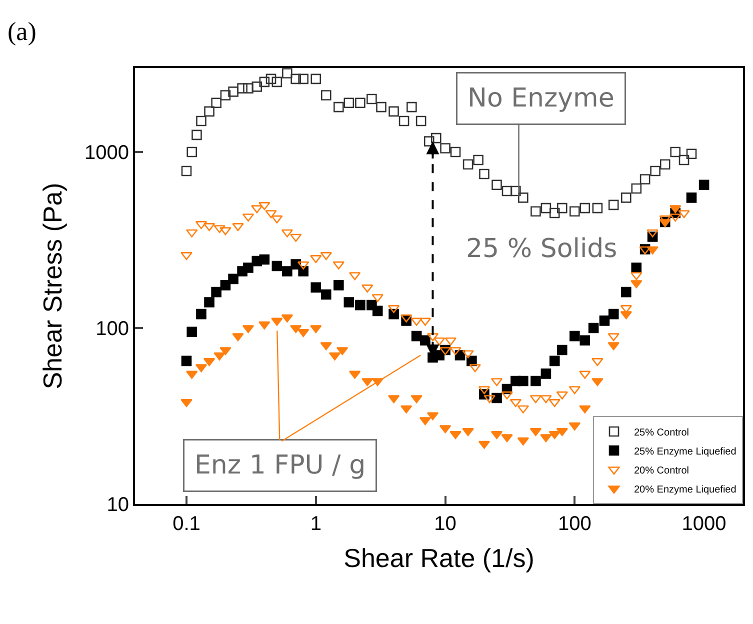 The width and height of the screenshot is (753, 624). Describe the element at coordinates (186, 524) in the screenshot. I see `x-tick-label: 0.1` at that location.